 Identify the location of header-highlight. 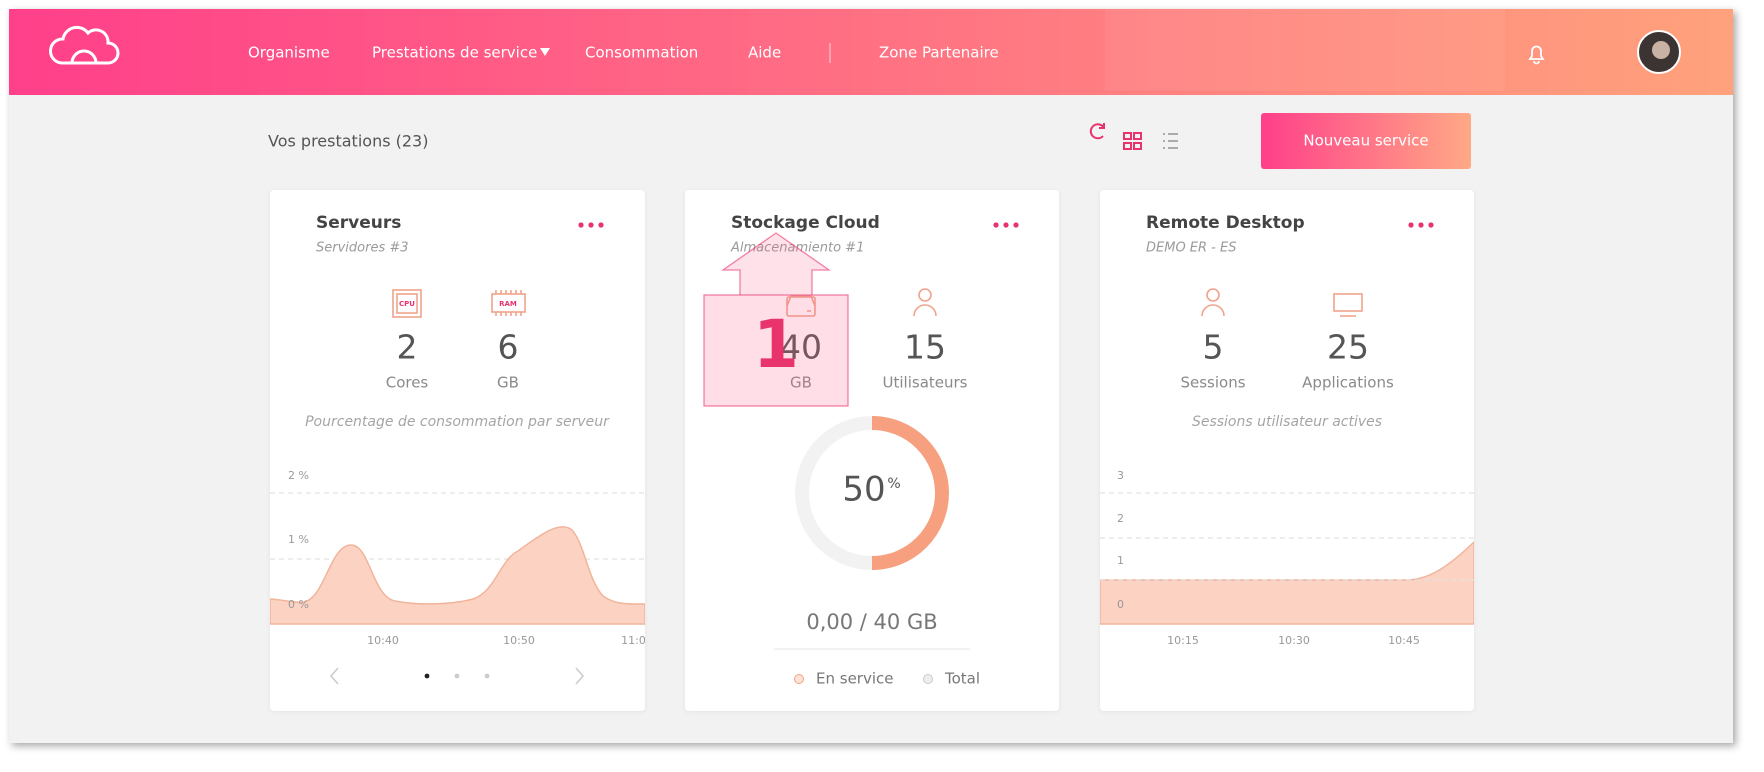
(1305, 50).